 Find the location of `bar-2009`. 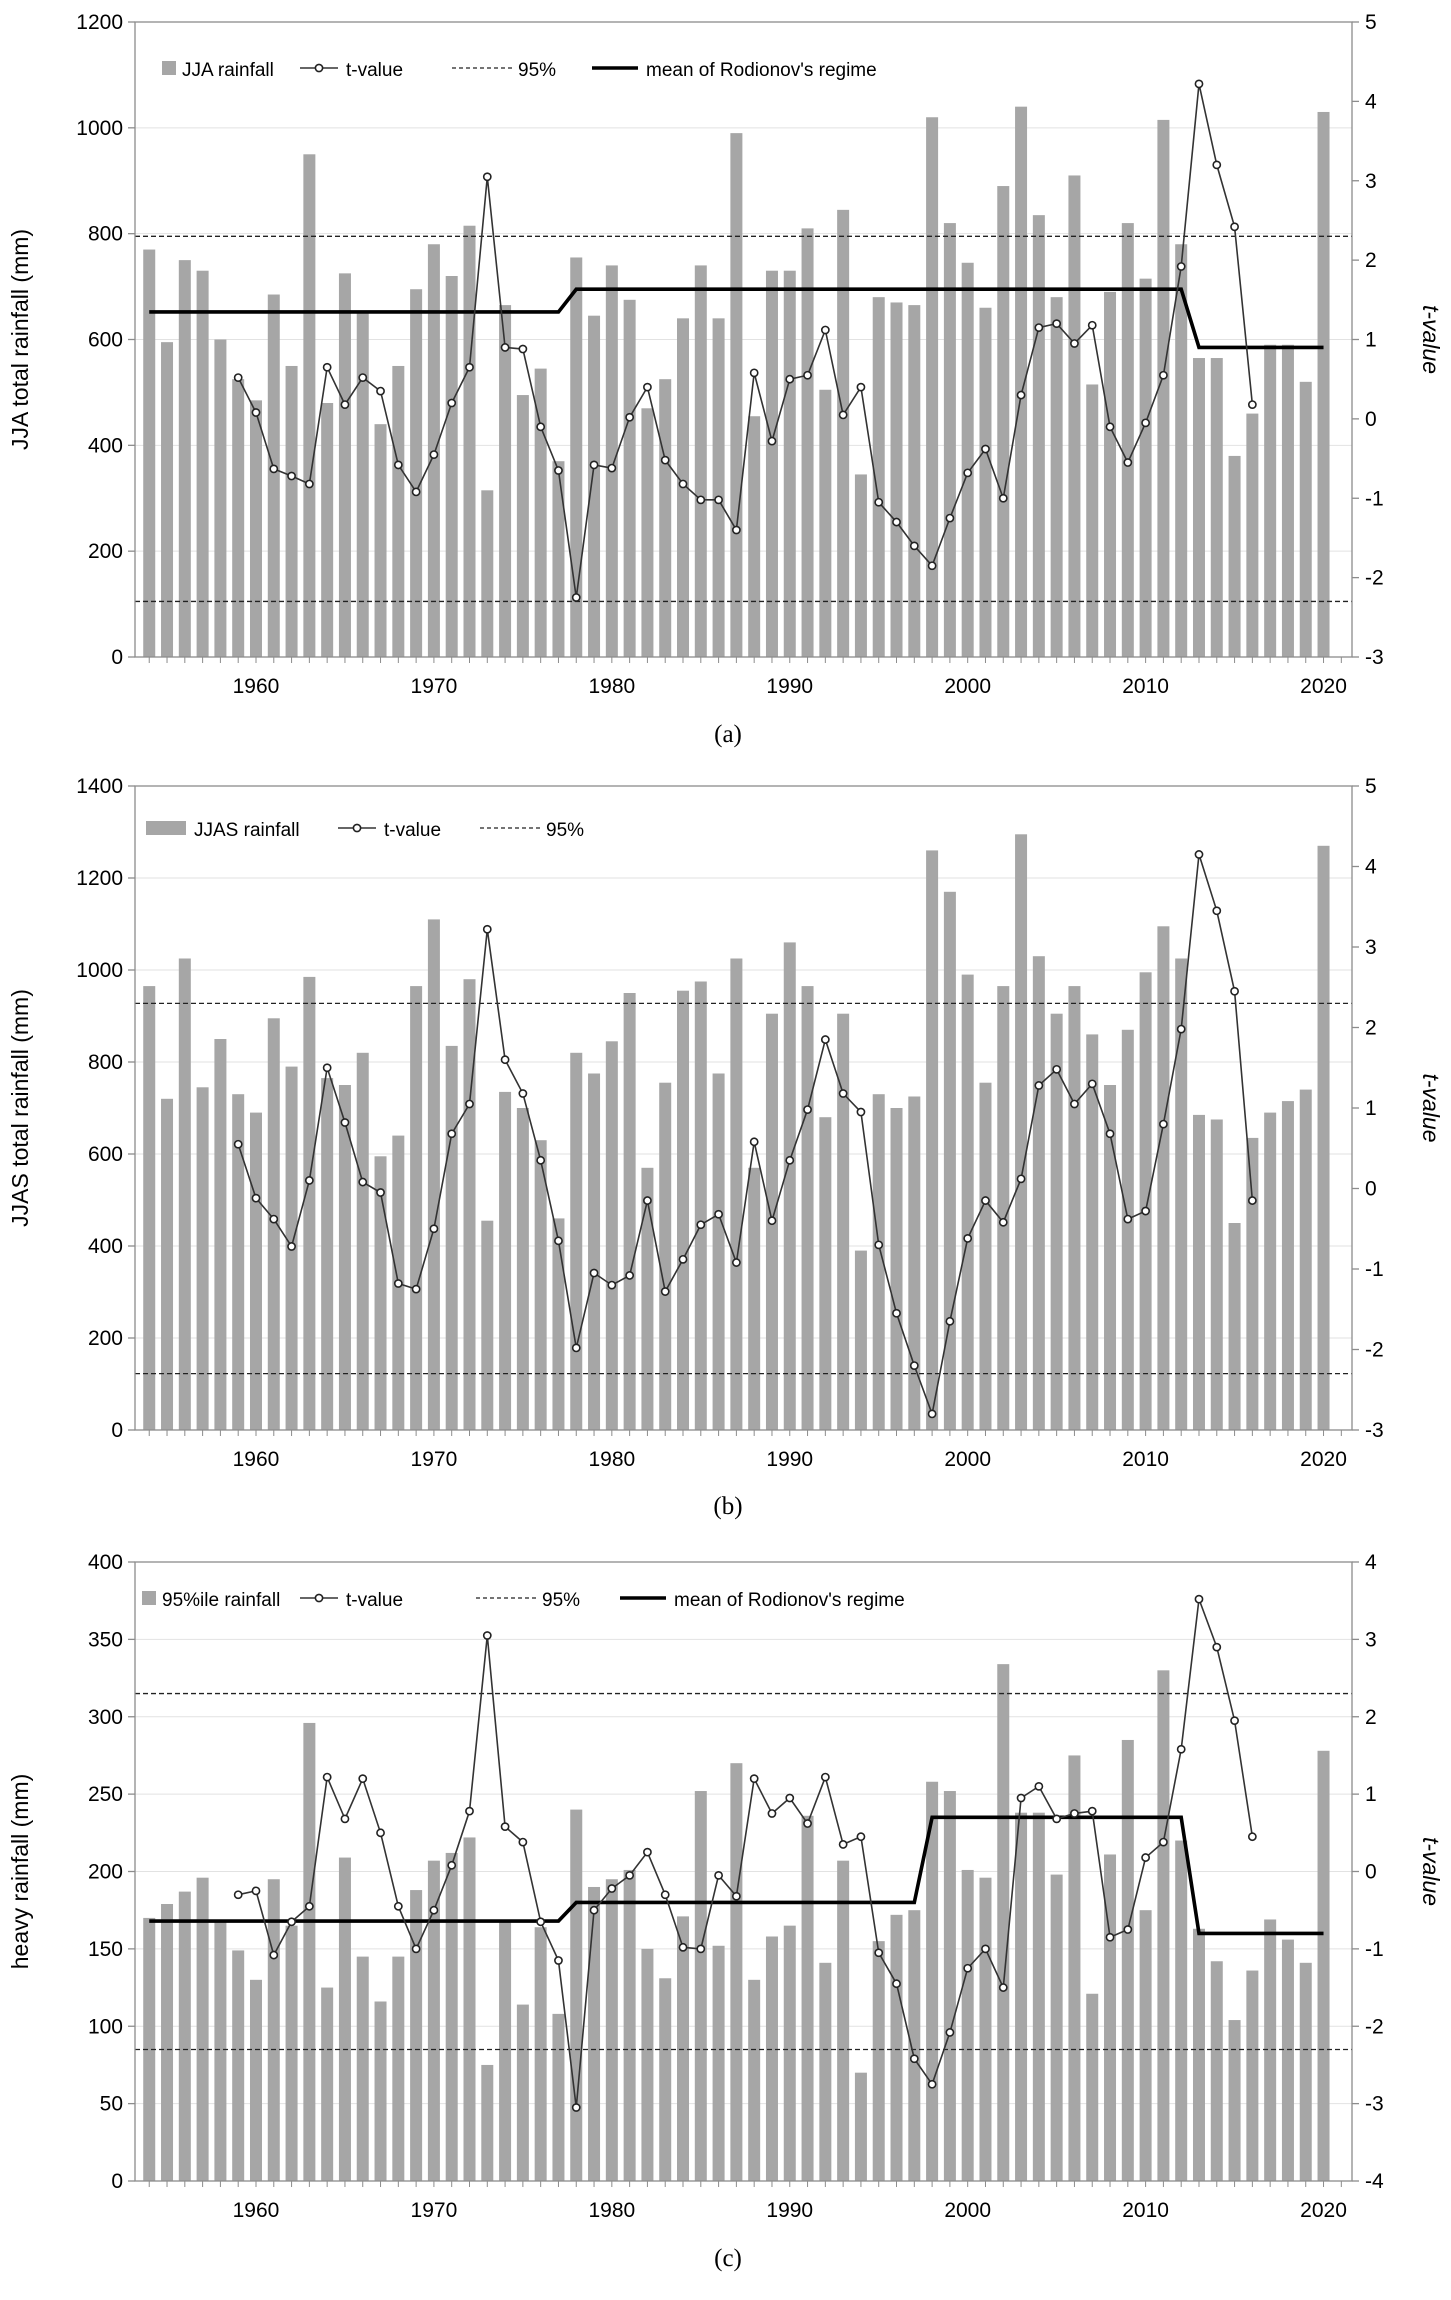

bar-2009 is located at coordinates (1127, 1960).